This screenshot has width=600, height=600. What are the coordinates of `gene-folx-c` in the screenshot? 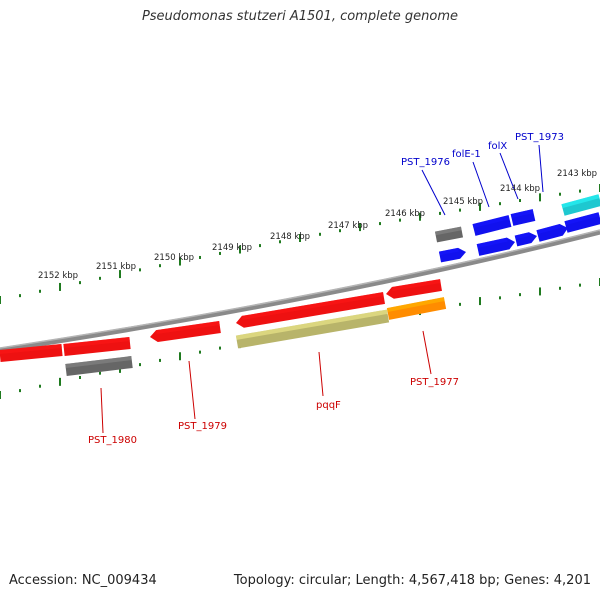 It's located at (552, 233).